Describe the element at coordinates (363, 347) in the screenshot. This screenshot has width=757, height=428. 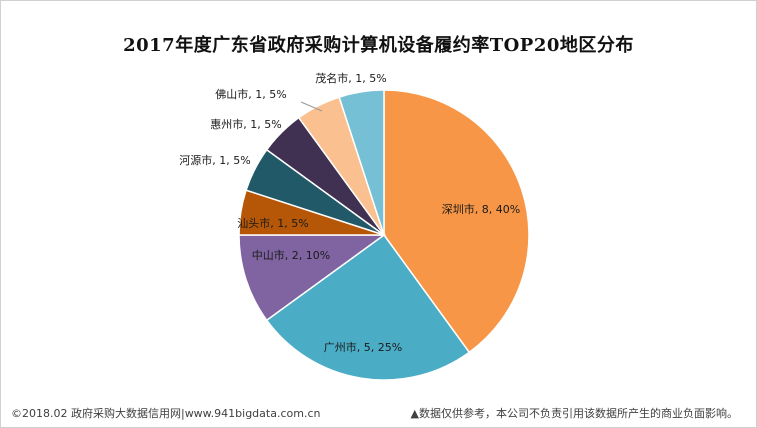
I see `slice-label-2: 广州市, 5, 25%` at that location.